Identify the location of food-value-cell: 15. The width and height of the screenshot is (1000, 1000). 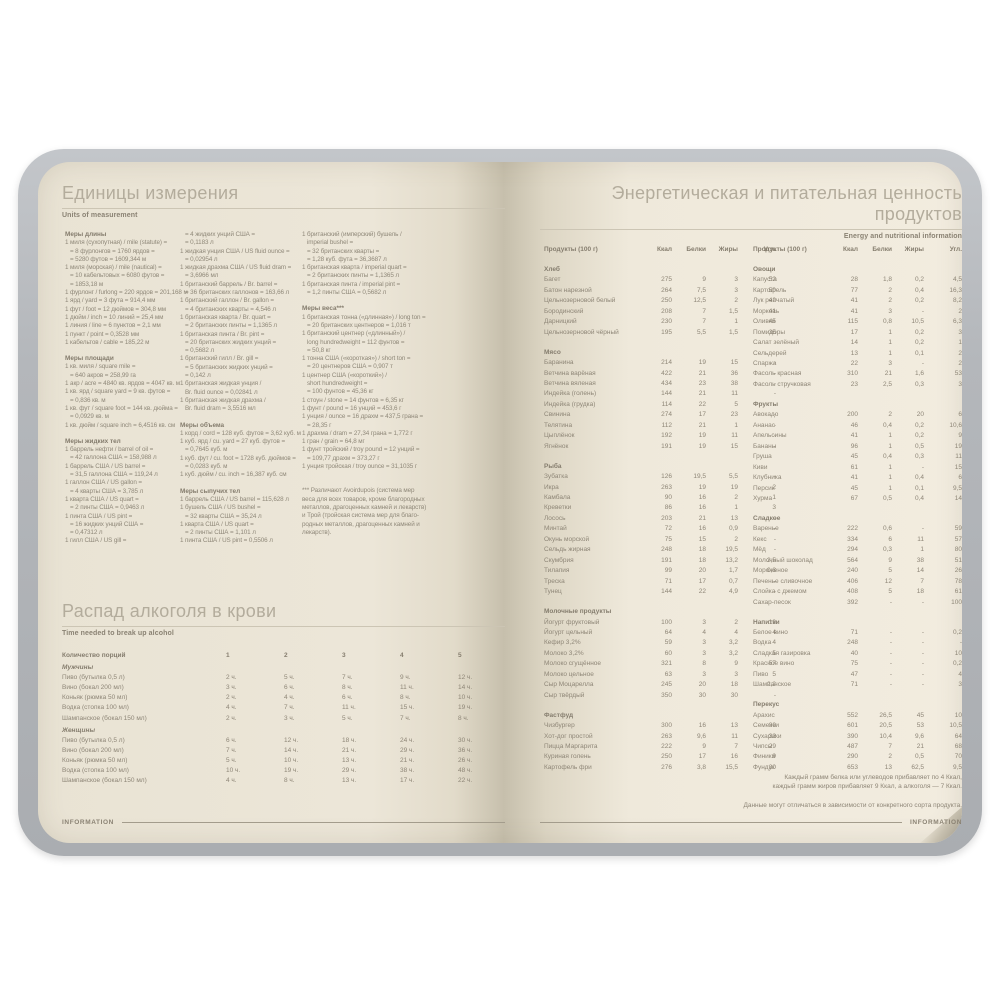
(702, 539).